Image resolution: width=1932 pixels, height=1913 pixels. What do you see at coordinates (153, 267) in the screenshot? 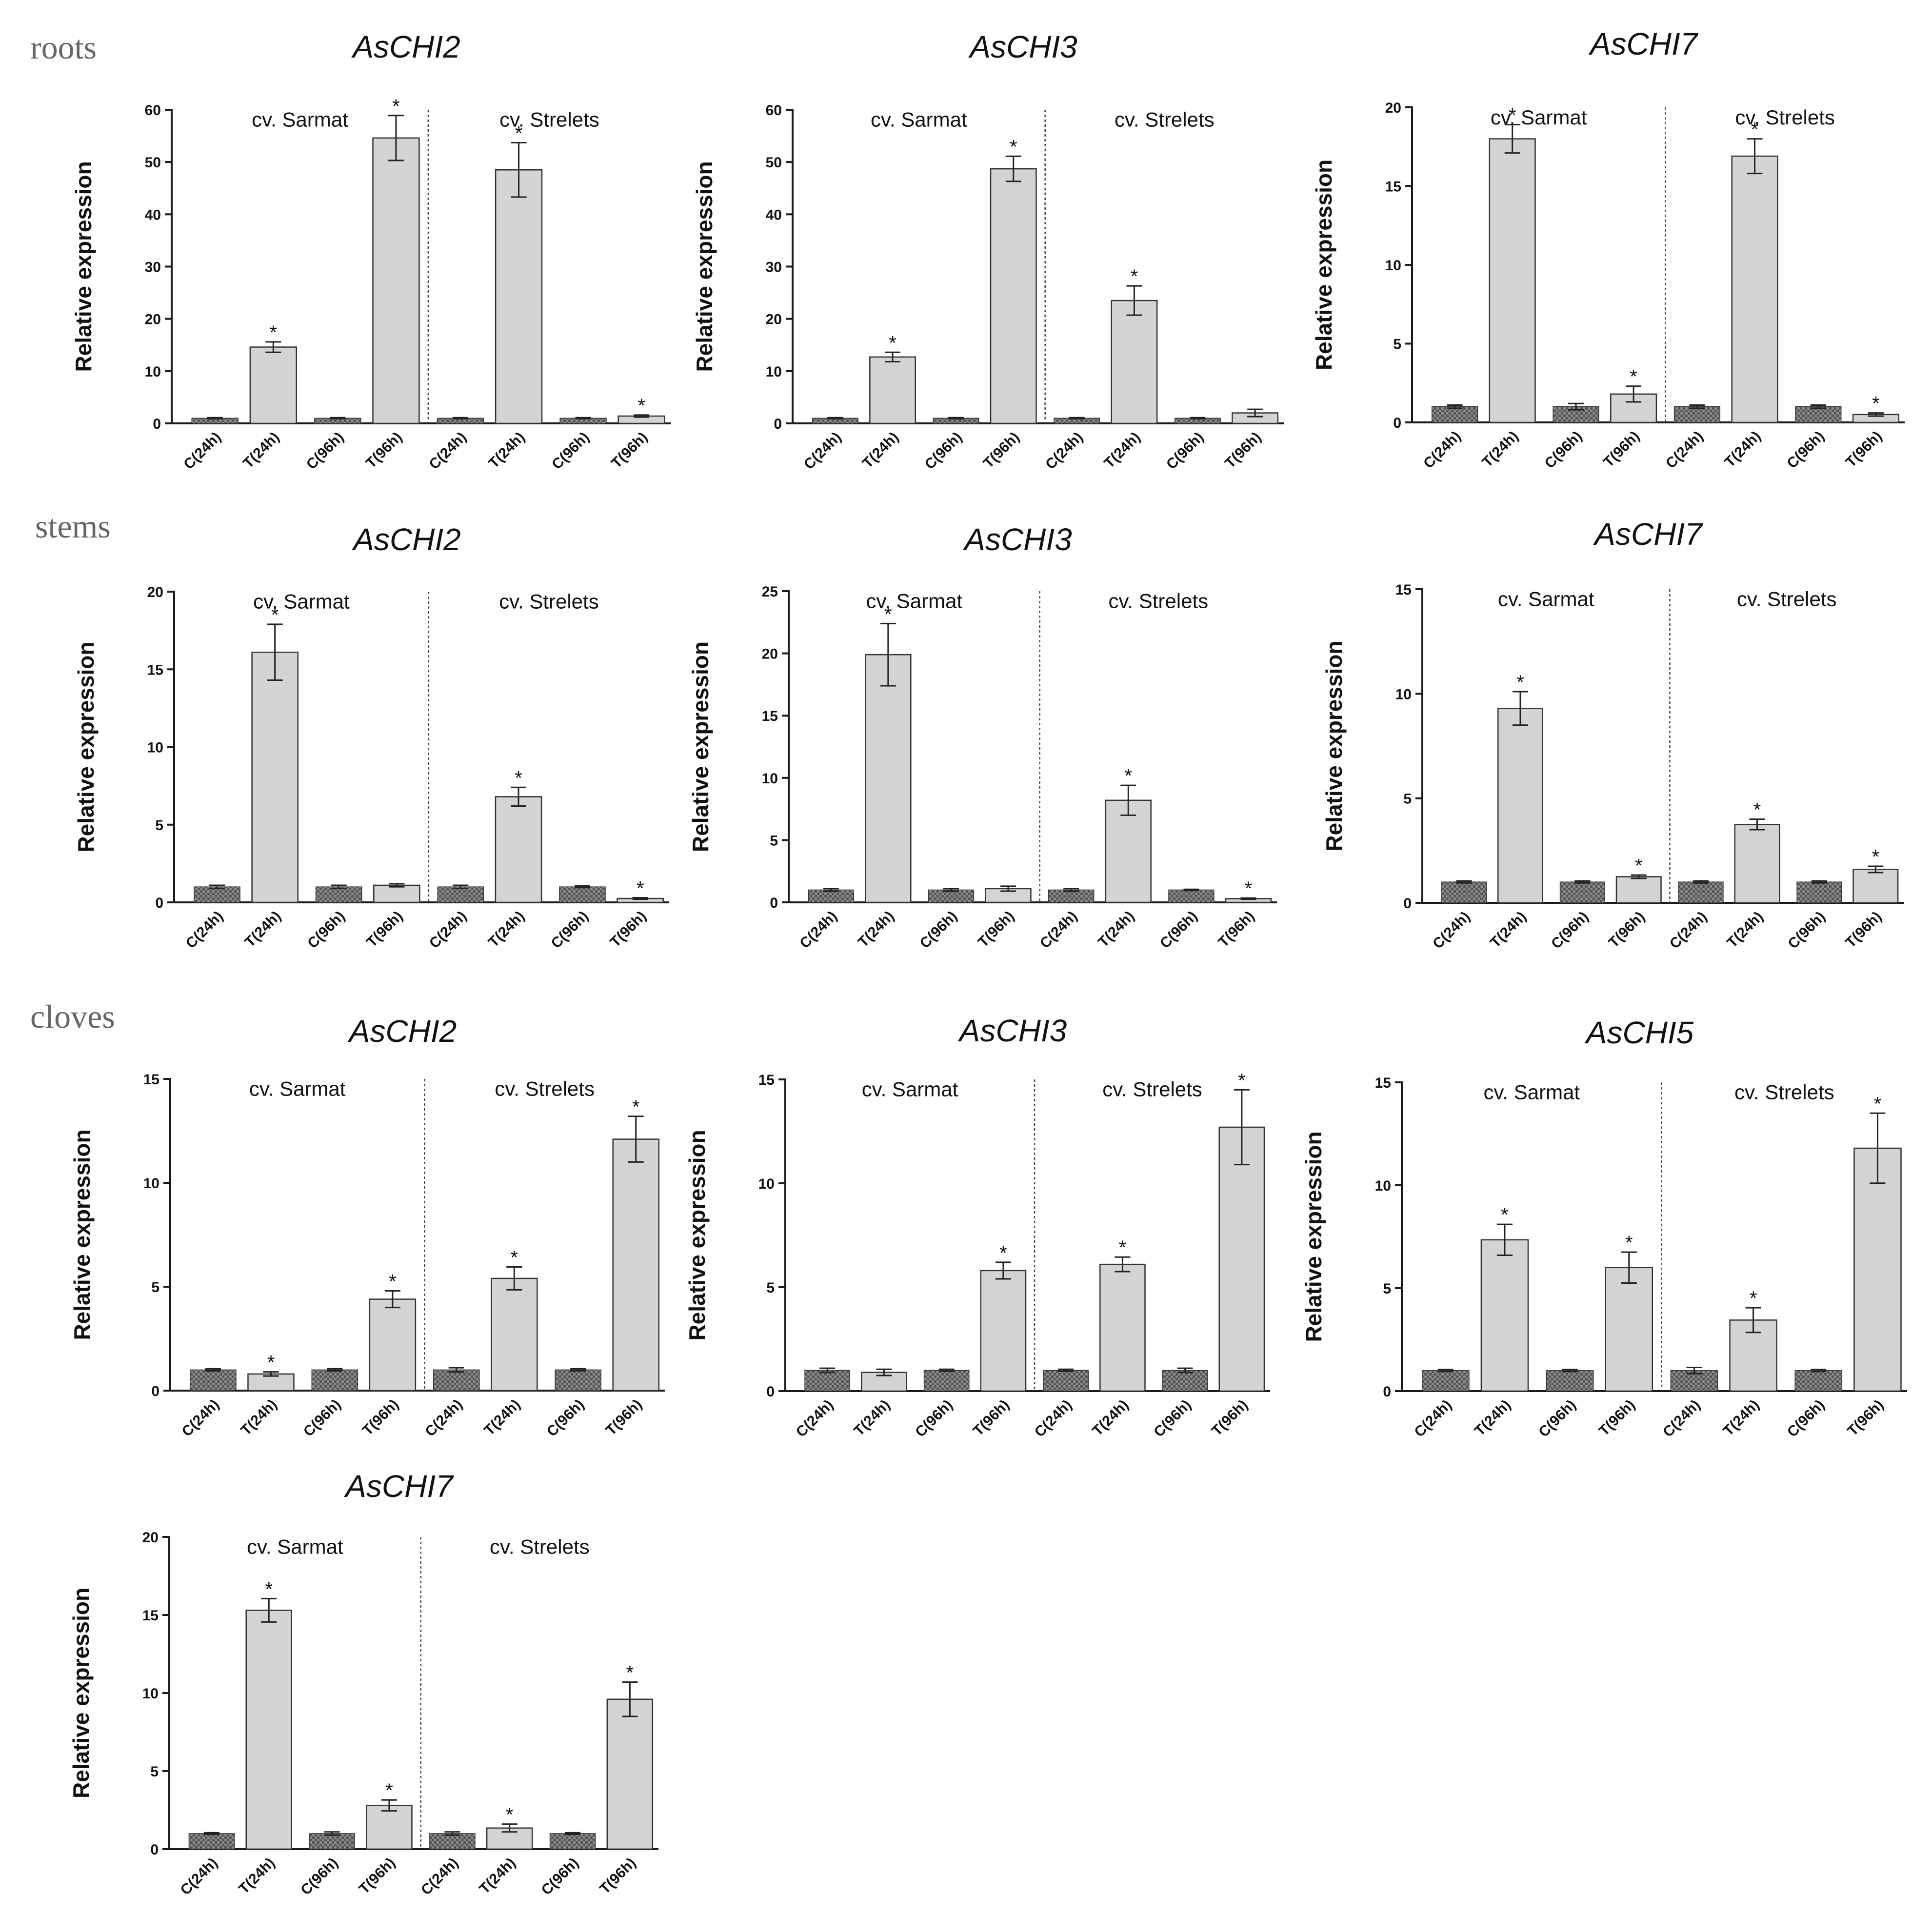
I see `y-tick-label: 30` at bounding box center [153, 267].